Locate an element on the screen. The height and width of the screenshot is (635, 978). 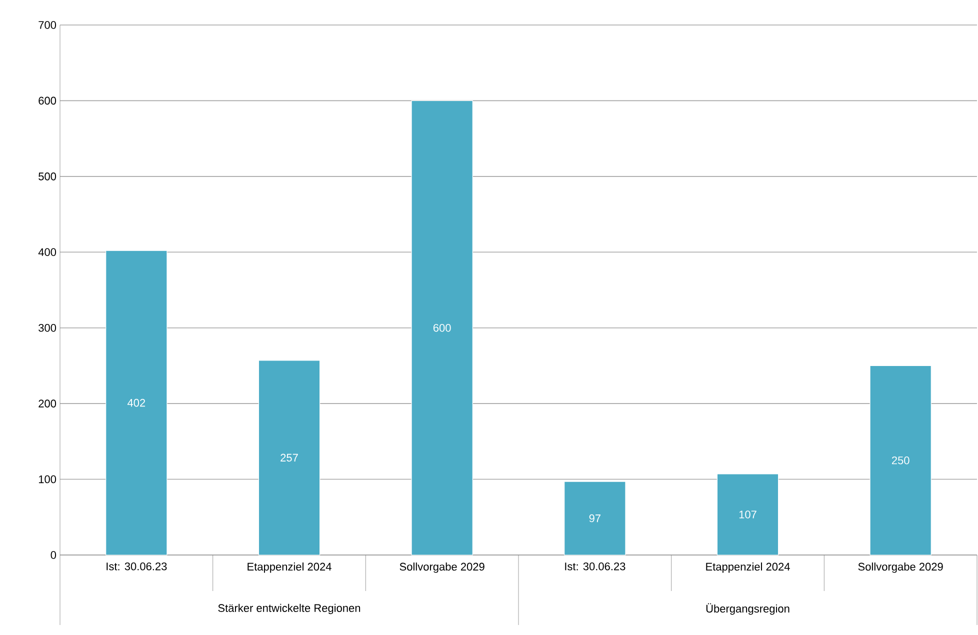
y-tick-label: 400 is located at coordinates (47, 252).